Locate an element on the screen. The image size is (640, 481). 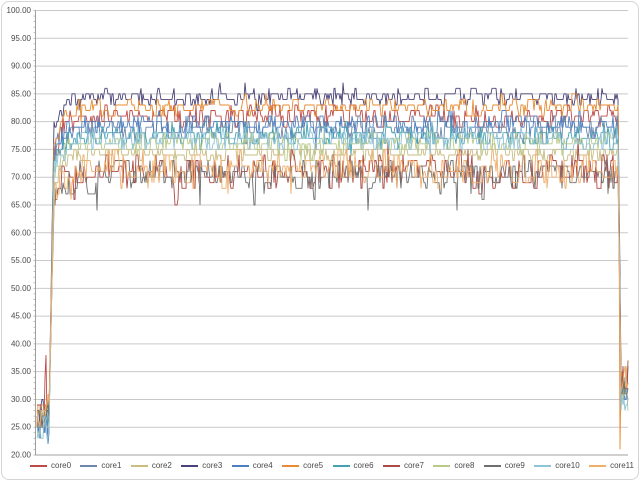
y-axis-label: 40.00 is located at coordinates (21, 343).